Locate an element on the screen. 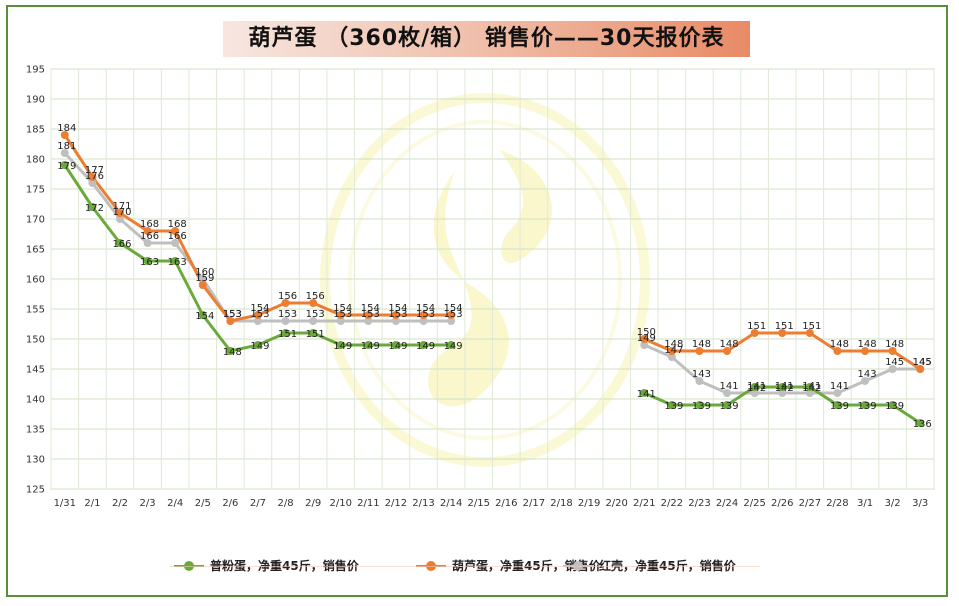 The width and height of the screenshot is (959, 606). y-tick-label: 135 is located at coordinates (35, 430).